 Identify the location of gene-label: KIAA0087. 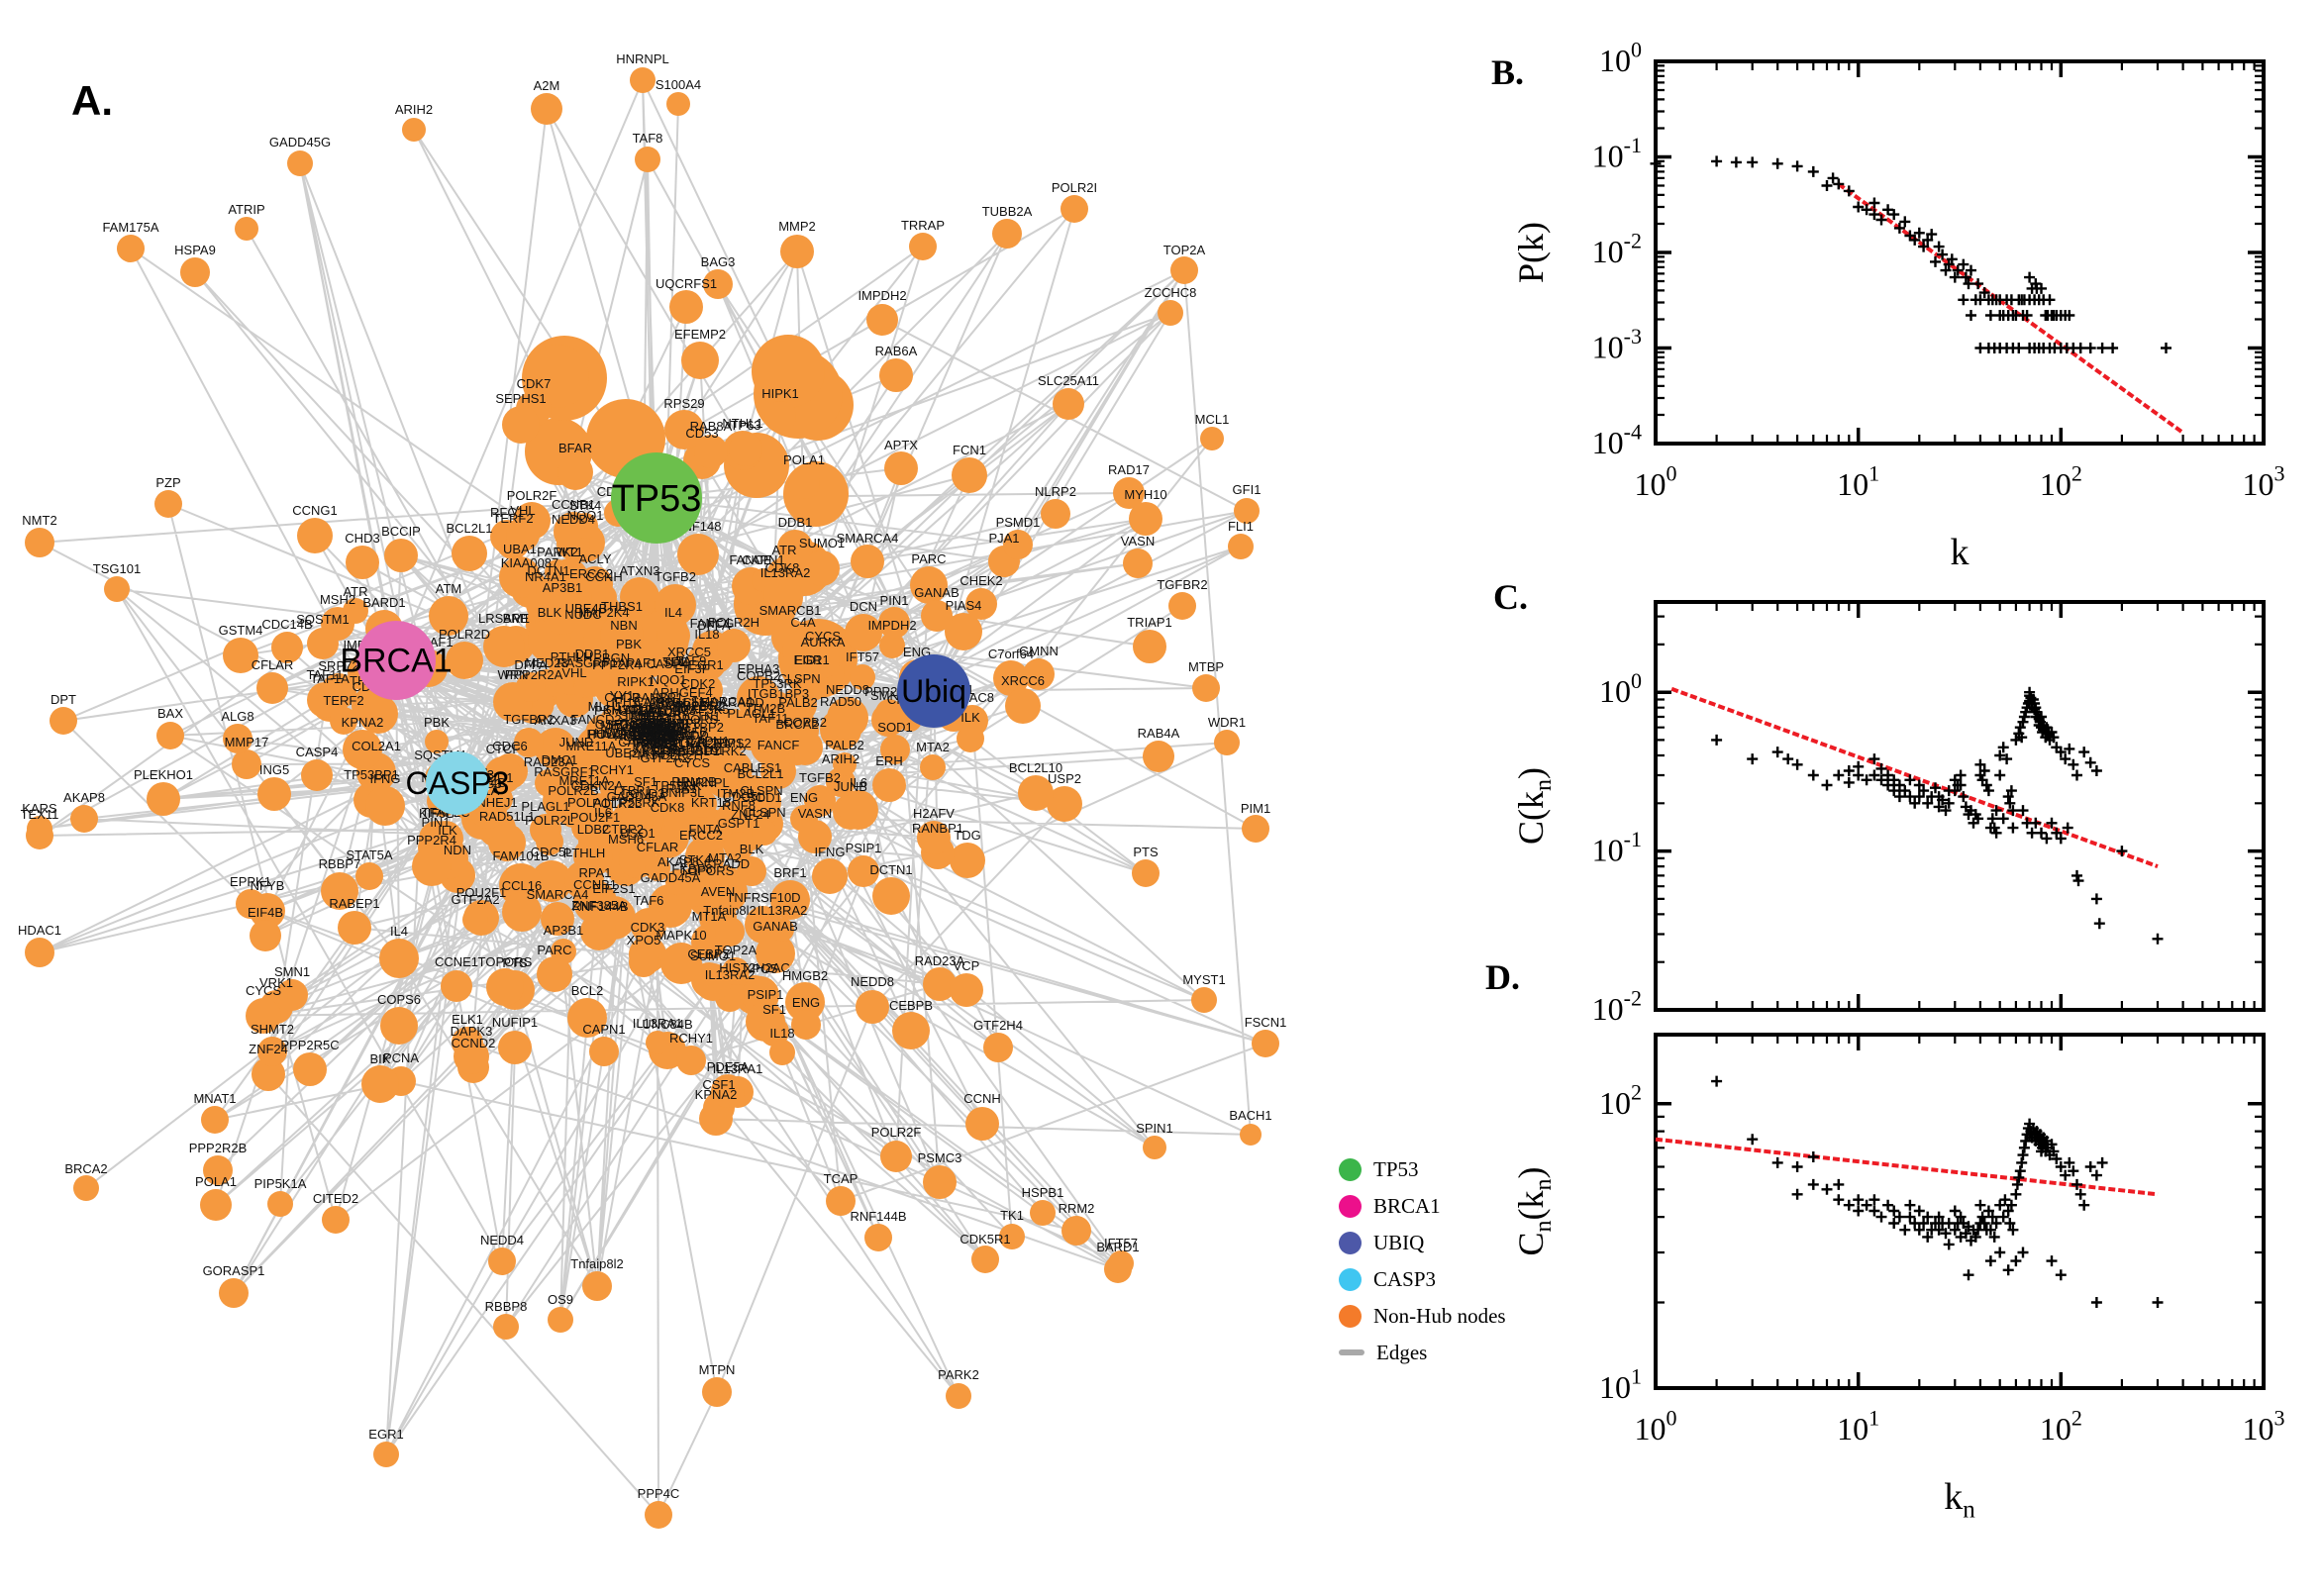
(530, 562).